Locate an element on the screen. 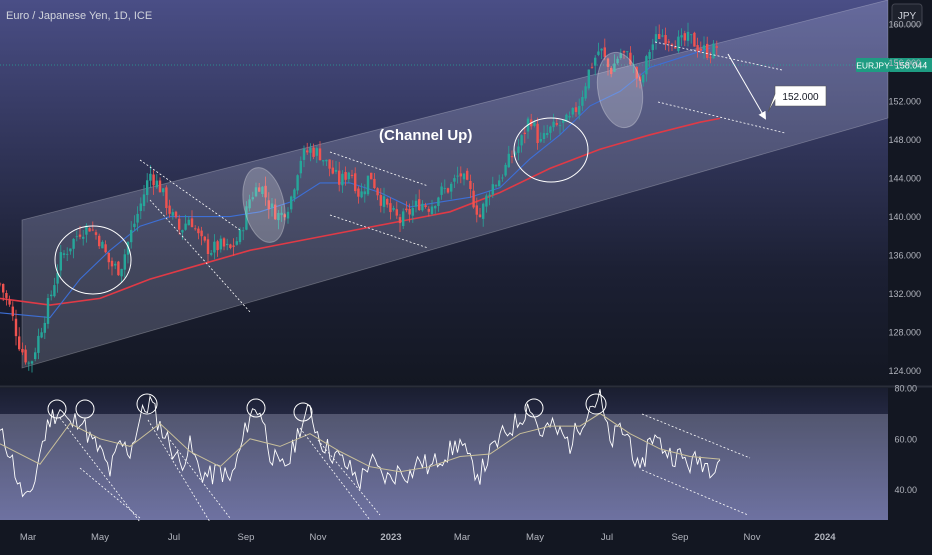 The height and width of the screenshot is (555, 932). price-tick-label: 136.000 is located at coordinates (904, 256).